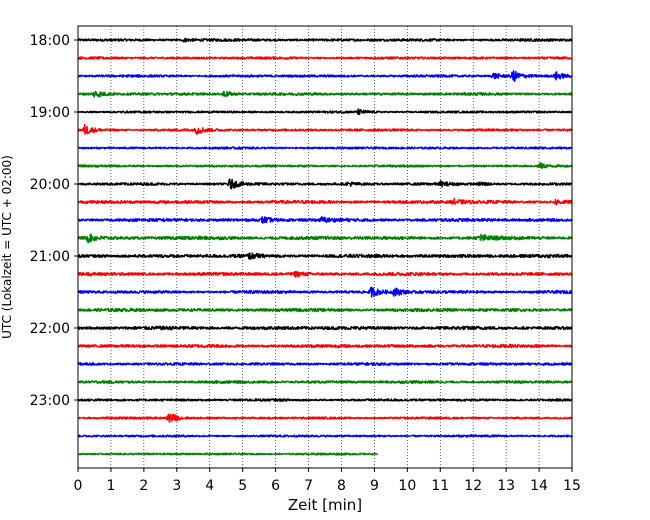 Image resolution: width=650 pixels, height=520 pixels. Describe the element at coordinates (50, 329) in the screenshot. I see `y-tick-label: 22:00` at that location.